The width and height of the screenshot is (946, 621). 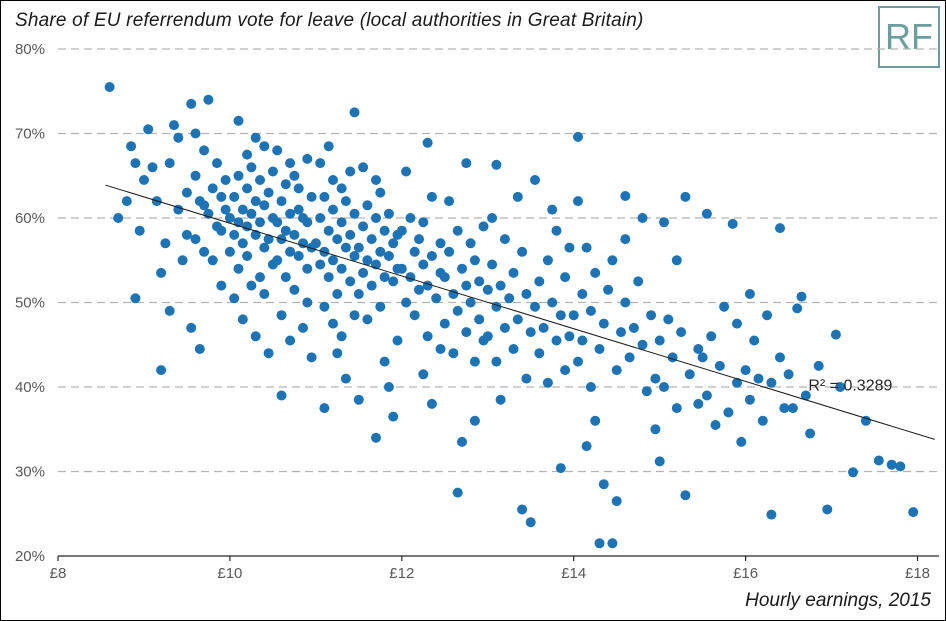 What do you see at coordinates (917, 573) in the screenshot?
I see `x-tick-label: £18` at bounding box center [917, 573].